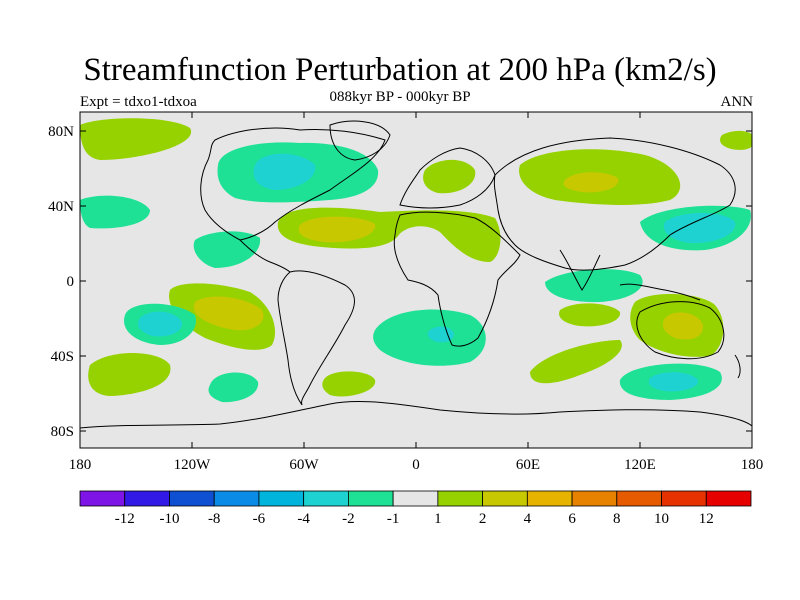  I want to click on colorbar-label: -4, so click(303, 519).